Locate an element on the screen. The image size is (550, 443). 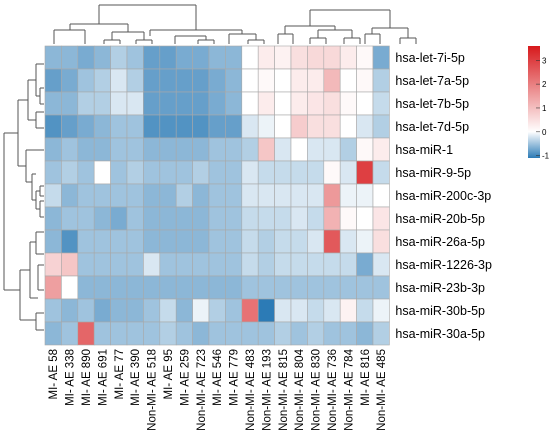
column-label: MI- AE 890 is located at coordinates (87, 377).